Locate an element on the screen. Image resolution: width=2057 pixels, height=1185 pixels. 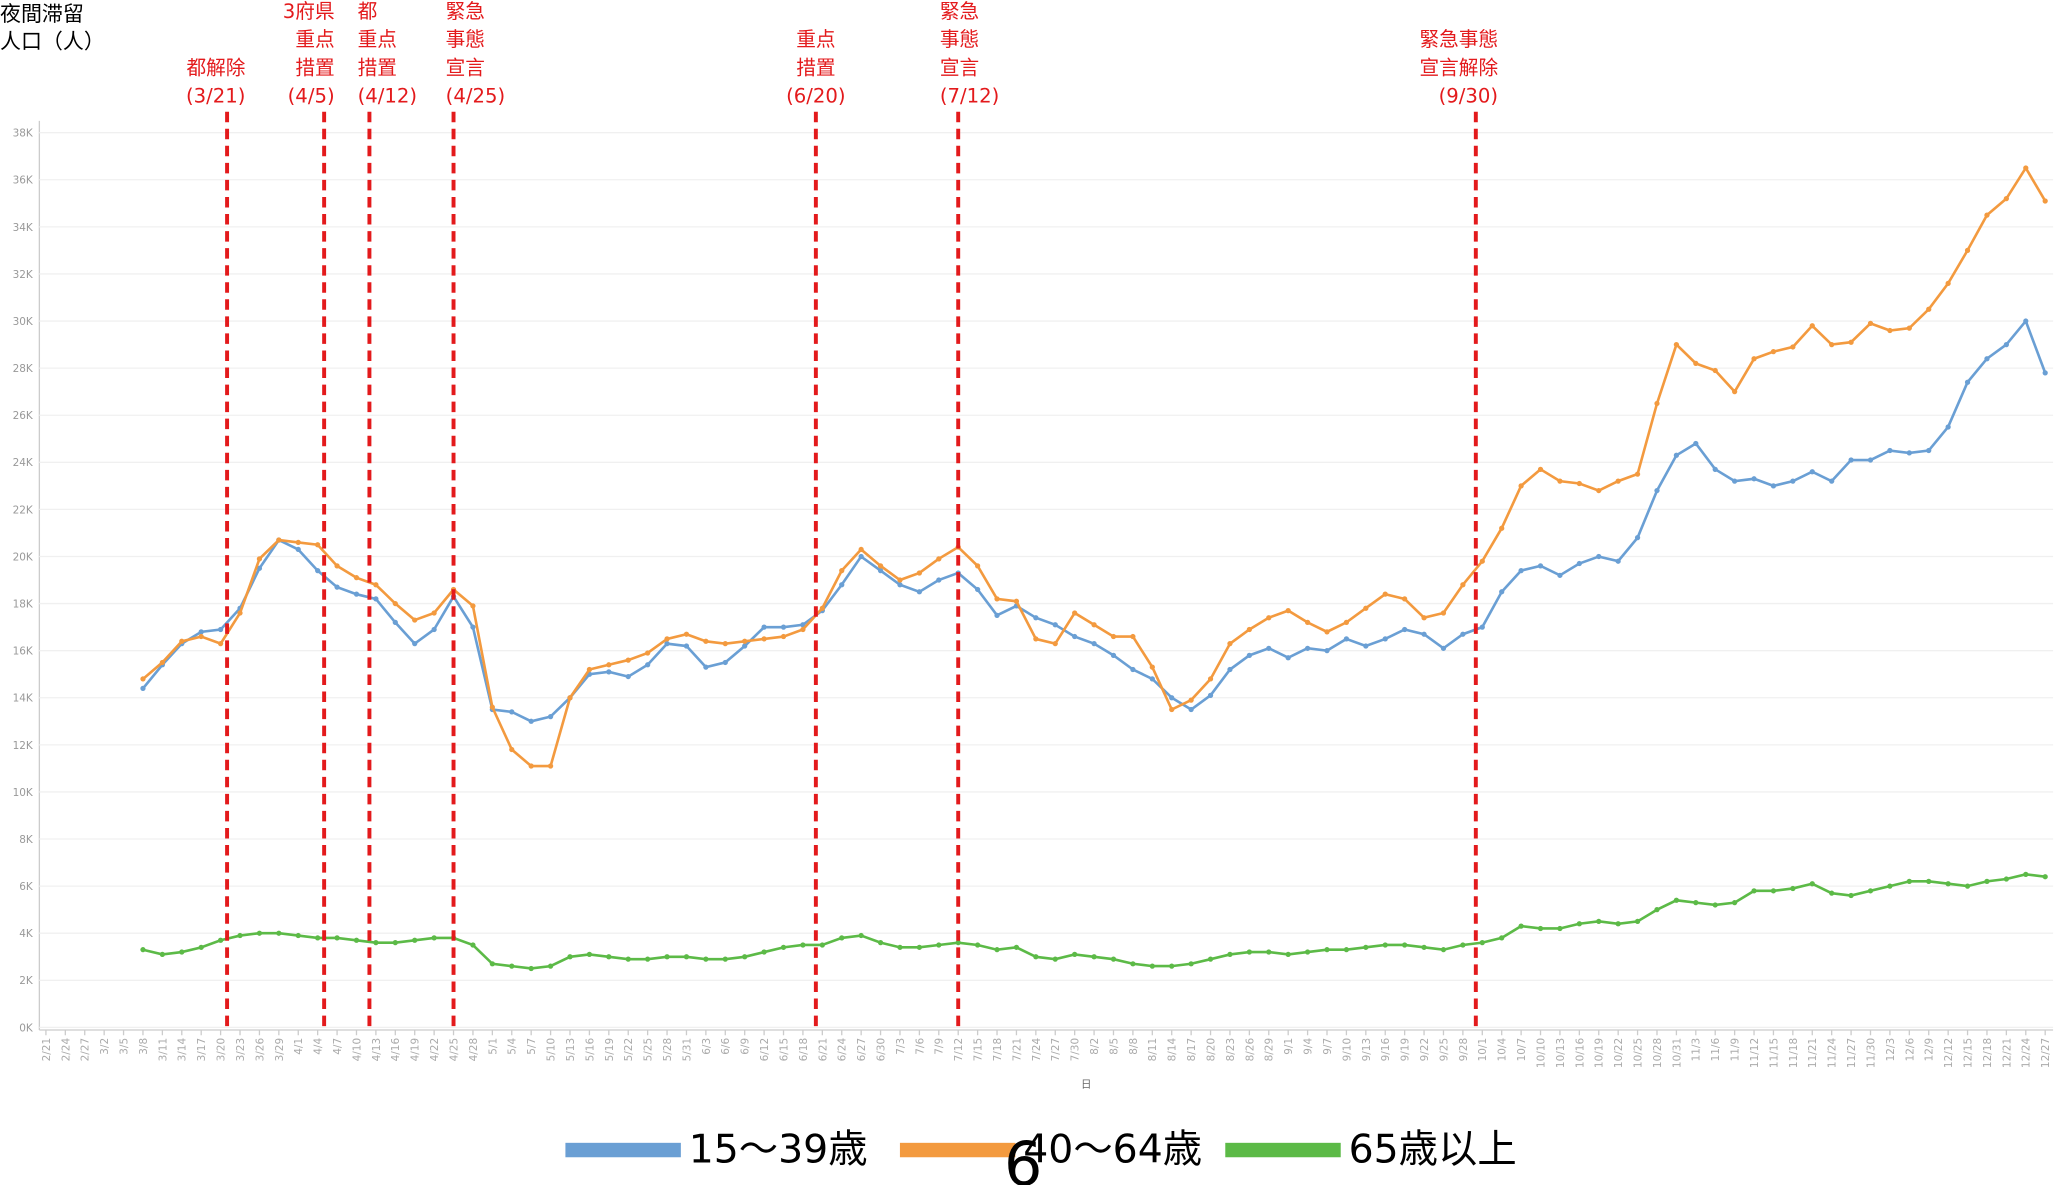
x-tick-label: 7/27 is located at coordinates (1056, 1050).